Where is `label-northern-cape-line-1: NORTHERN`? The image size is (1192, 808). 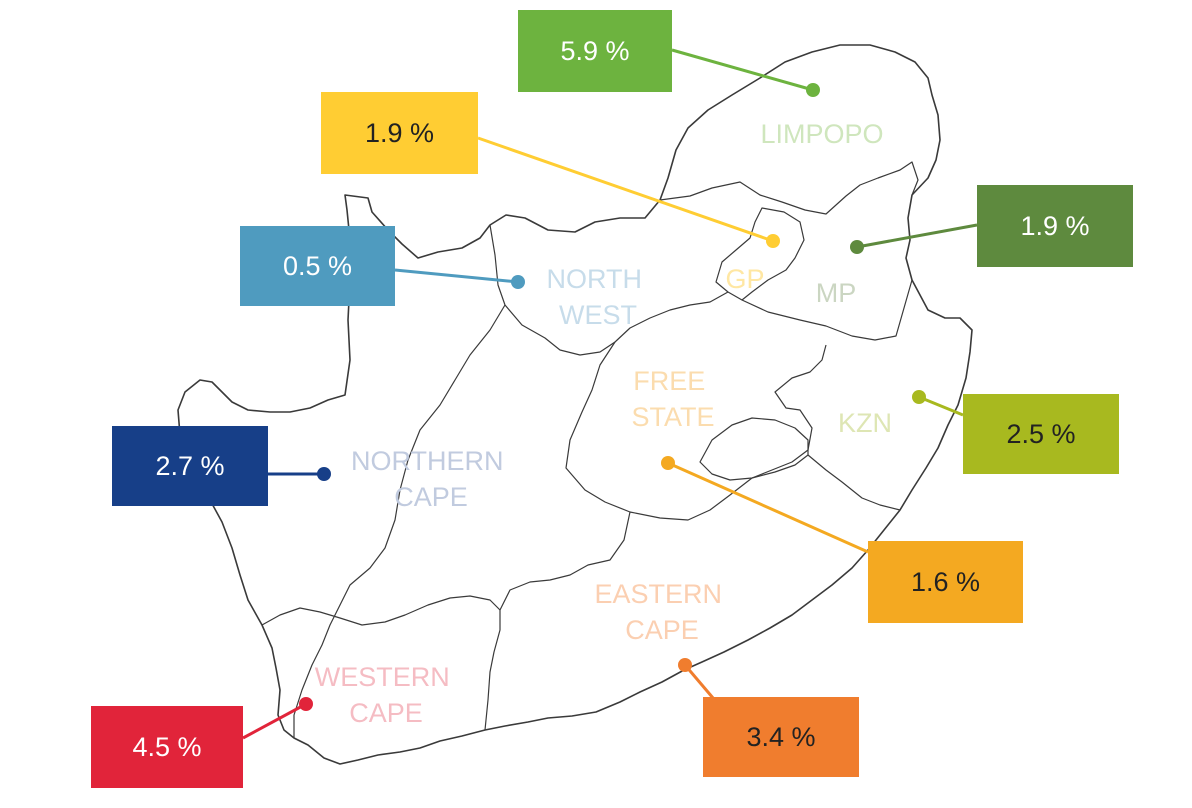 label-northern-cape-line-1: NORTHERN is located at coordinates (427, 461).